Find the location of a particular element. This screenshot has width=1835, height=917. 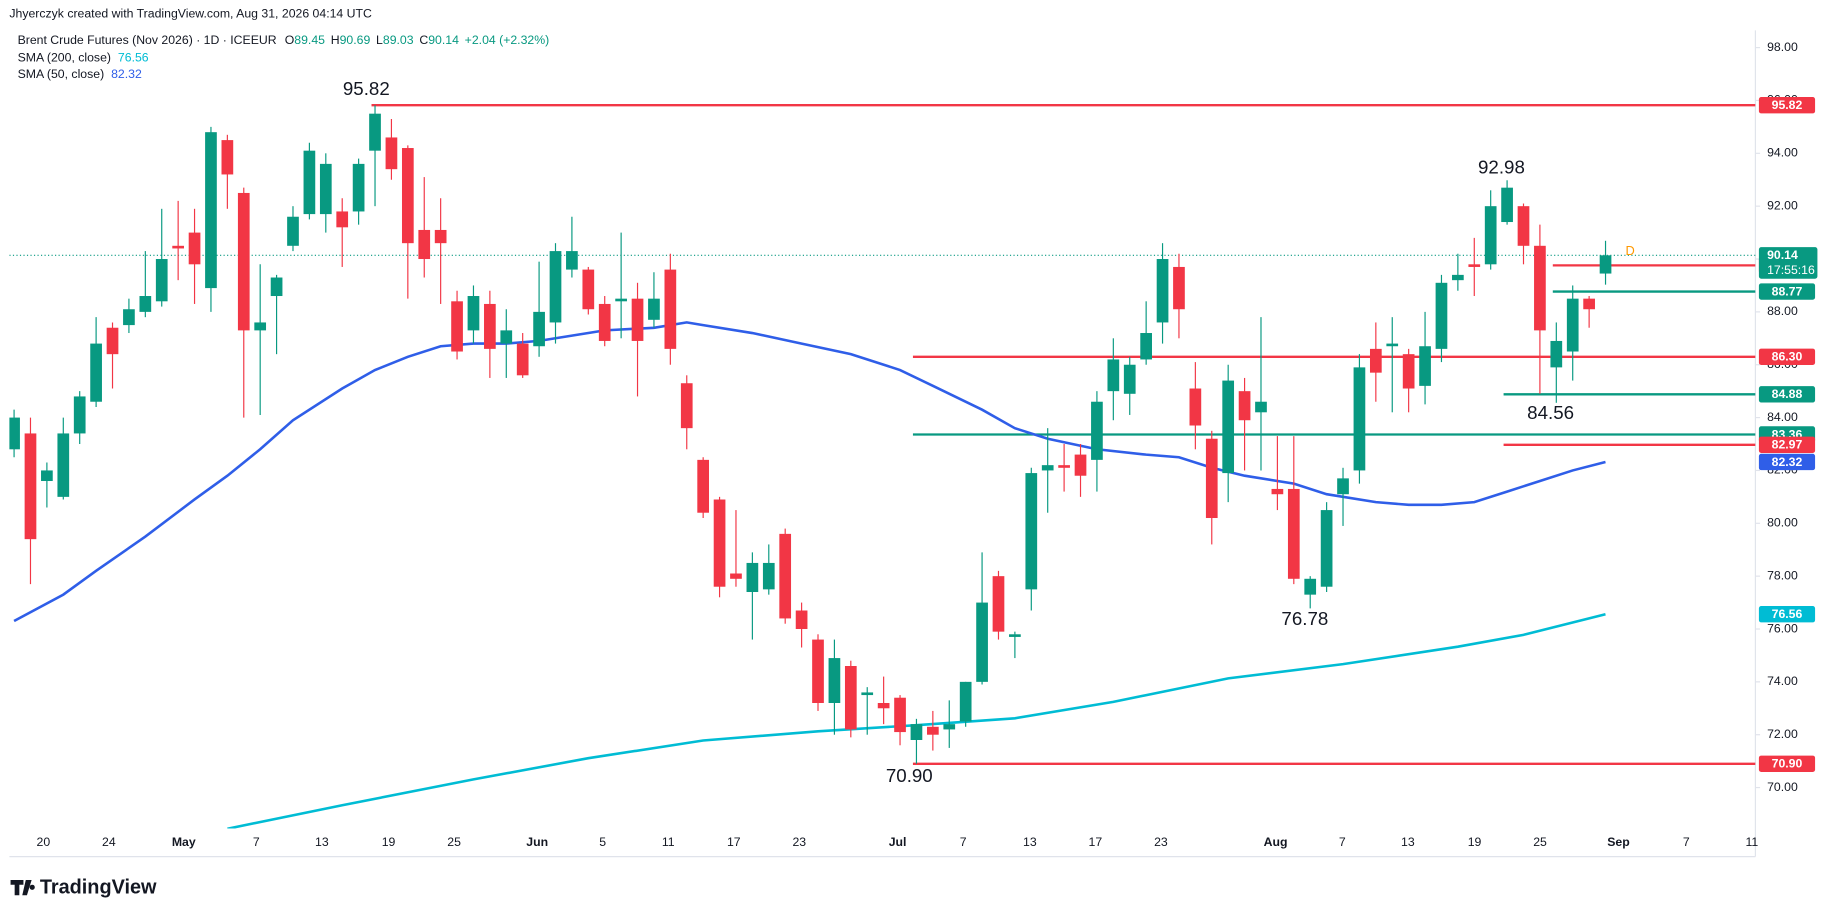

indicator-label: 76.56 is located at coordinates (1787, 614).